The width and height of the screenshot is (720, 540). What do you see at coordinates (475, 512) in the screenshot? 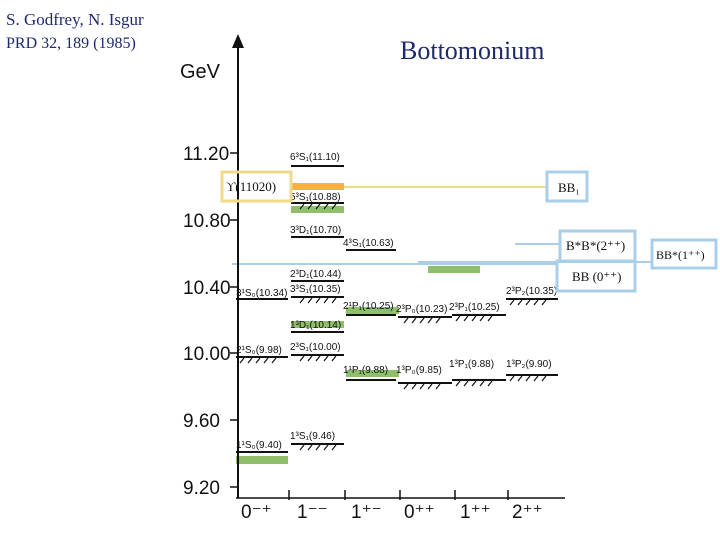
I see `column-label-1pp: 1⁺⁺` at bounding box center [475, 512].